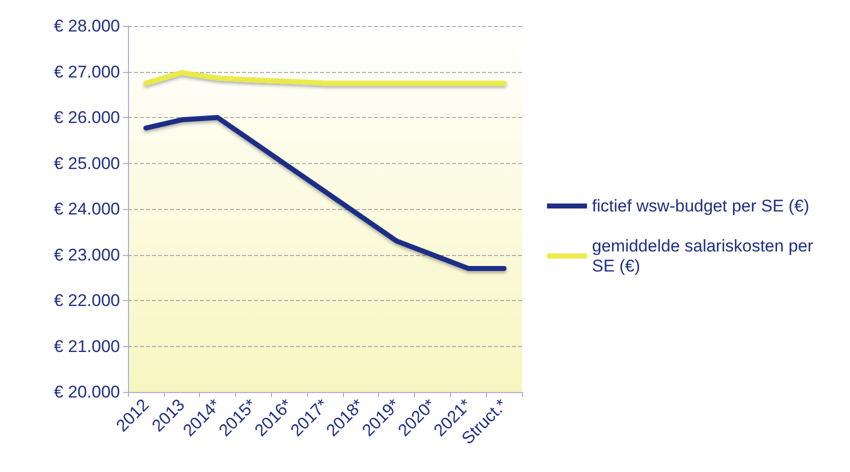 The height and width of the screenshot is (472, 850). Describe the element at coordinates (87, 300) in the screenshot. I see `y-tick-label: € 22.000` at that location.